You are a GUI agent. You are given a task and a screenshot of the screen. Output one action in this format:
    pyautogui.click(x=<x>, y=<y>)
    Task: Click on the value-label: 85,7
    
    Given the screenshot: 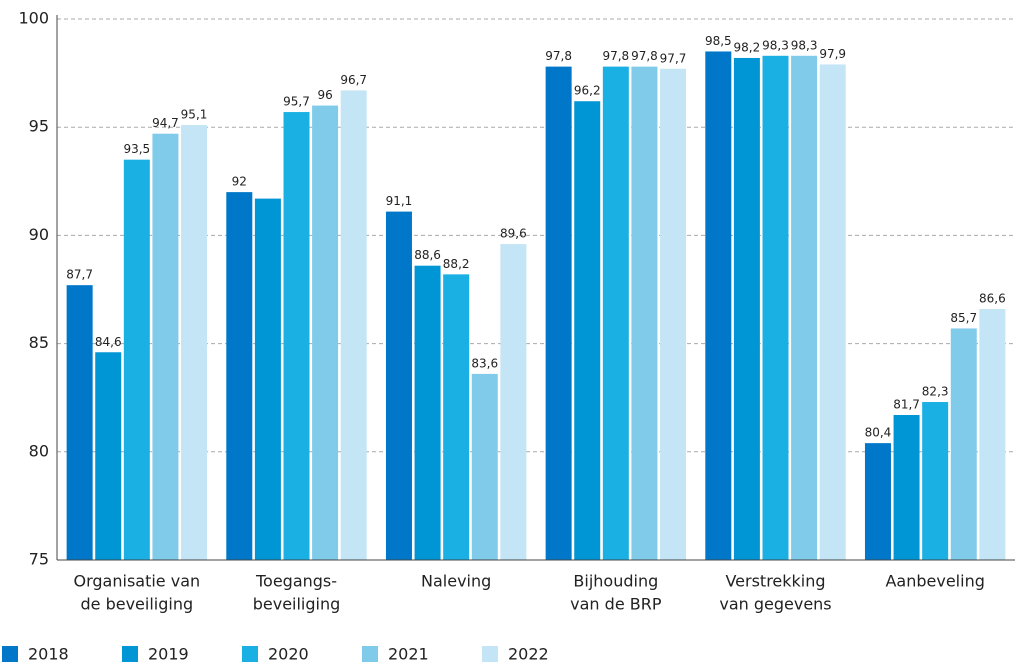 What is the action you would take?
    pyautogui.click(x=963, y=318)
    